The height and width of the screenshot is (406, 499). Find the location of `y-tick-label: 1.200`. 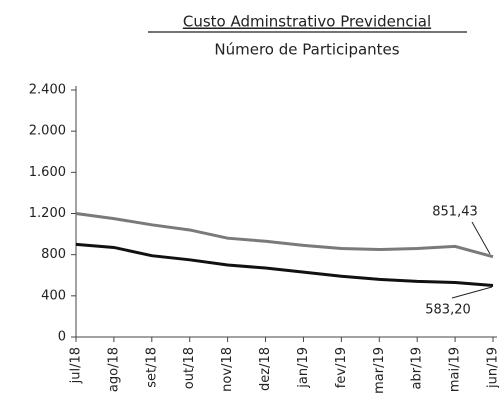

y-tick-label: 1.200 is located at coordinates (47, 213).